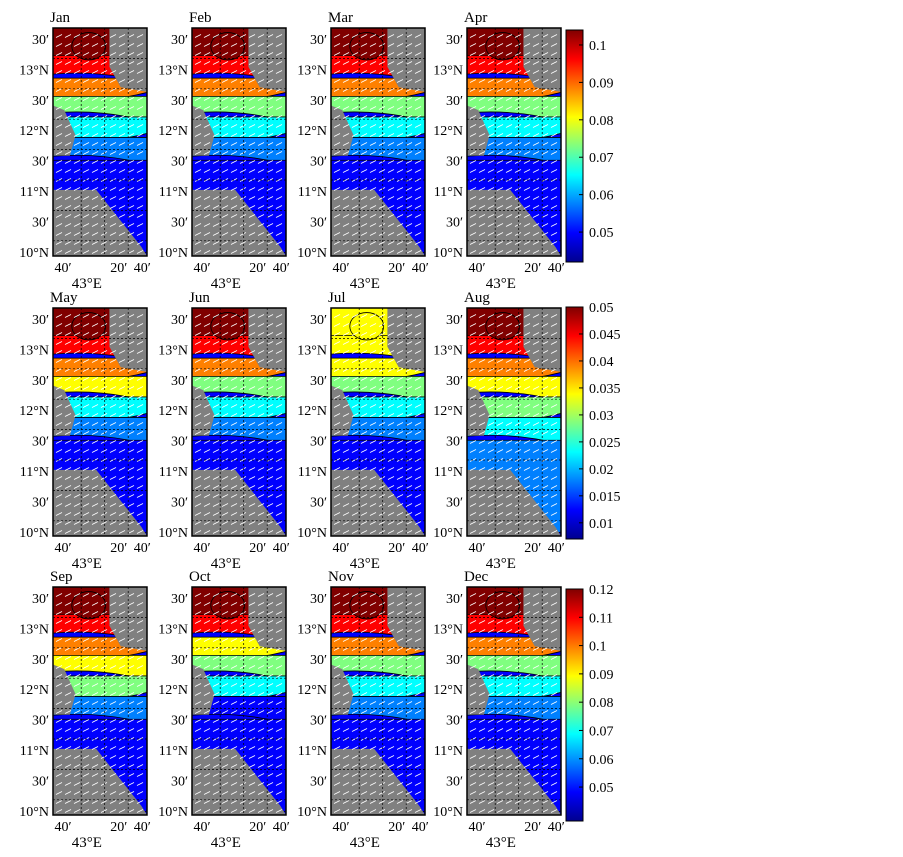 The height and width of the screenshot is (857, 903). I want to click on panel-title: Jan, so click(60, 18).